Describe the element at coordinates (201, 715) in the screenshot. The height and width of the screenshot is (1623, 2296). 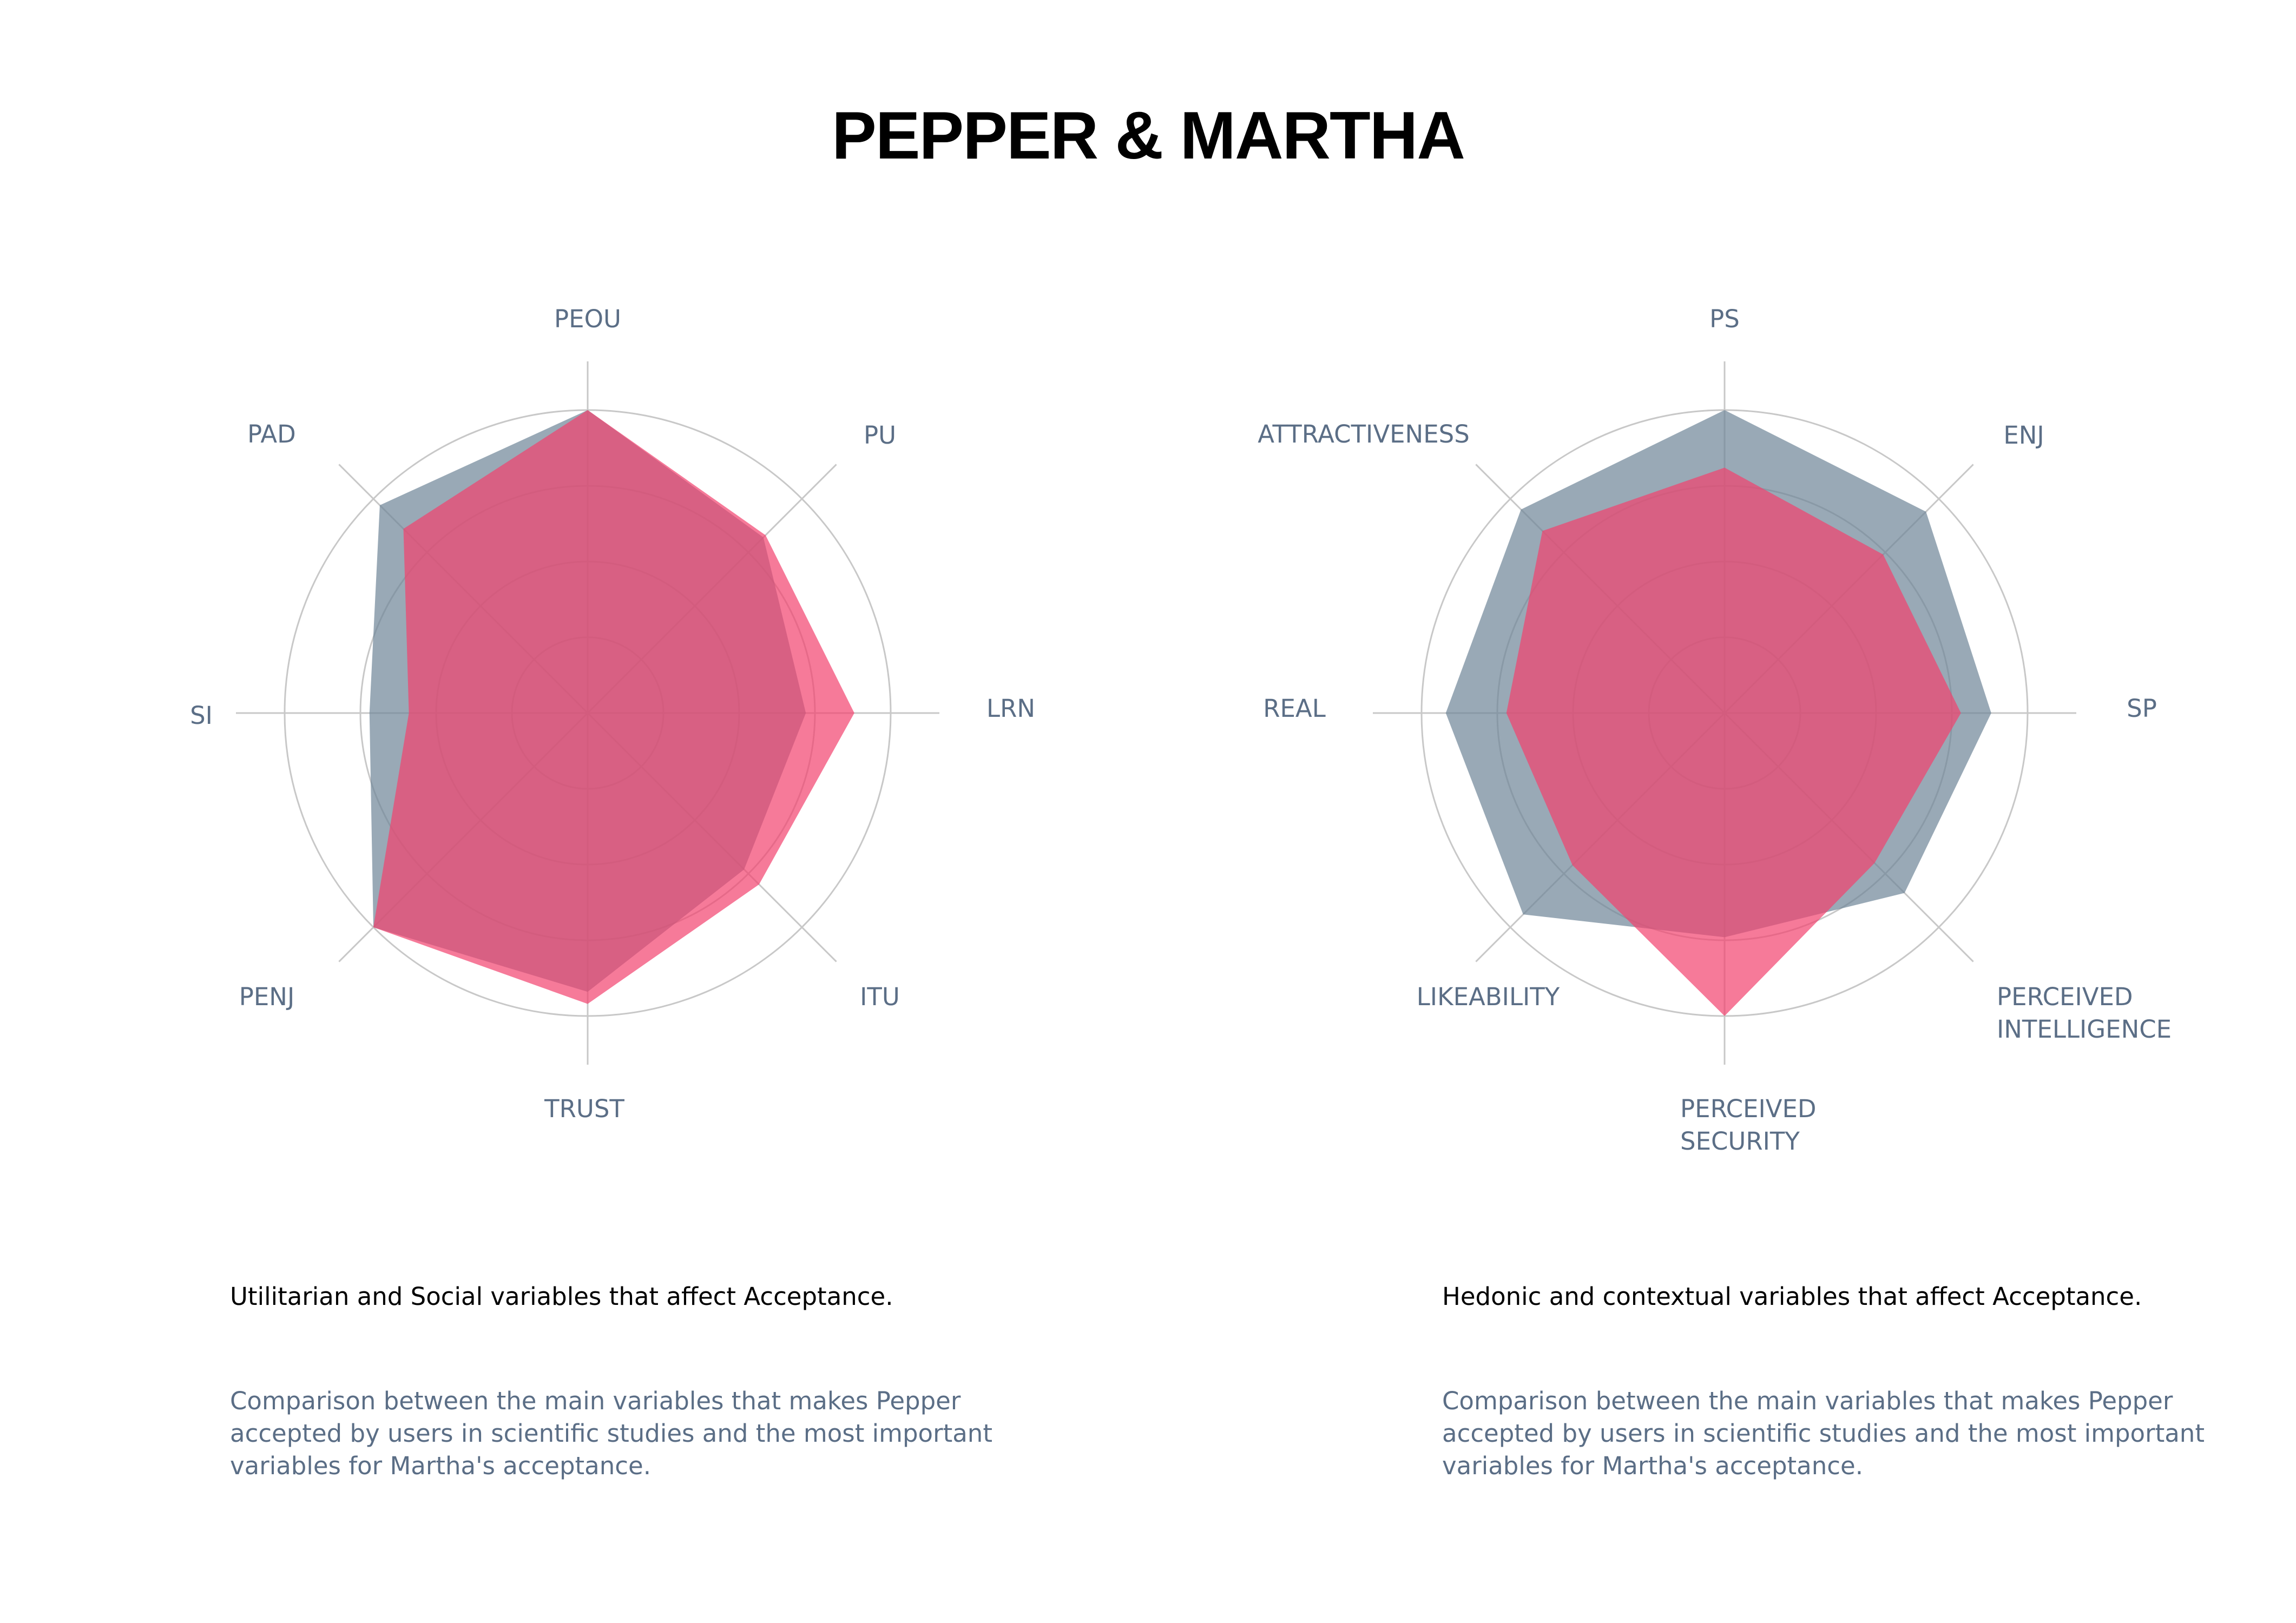
I see `axis-label: SI` at that location.